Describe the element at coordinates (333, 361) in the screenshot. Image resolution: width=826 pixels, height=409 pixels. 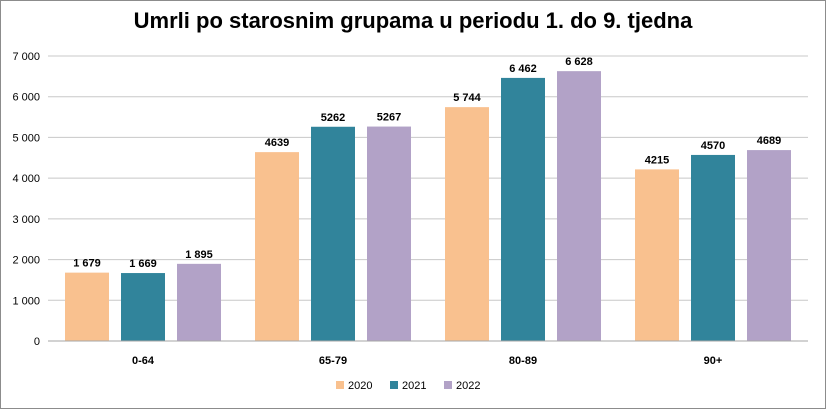
I see `x-tick-label: 65-79` at that location.